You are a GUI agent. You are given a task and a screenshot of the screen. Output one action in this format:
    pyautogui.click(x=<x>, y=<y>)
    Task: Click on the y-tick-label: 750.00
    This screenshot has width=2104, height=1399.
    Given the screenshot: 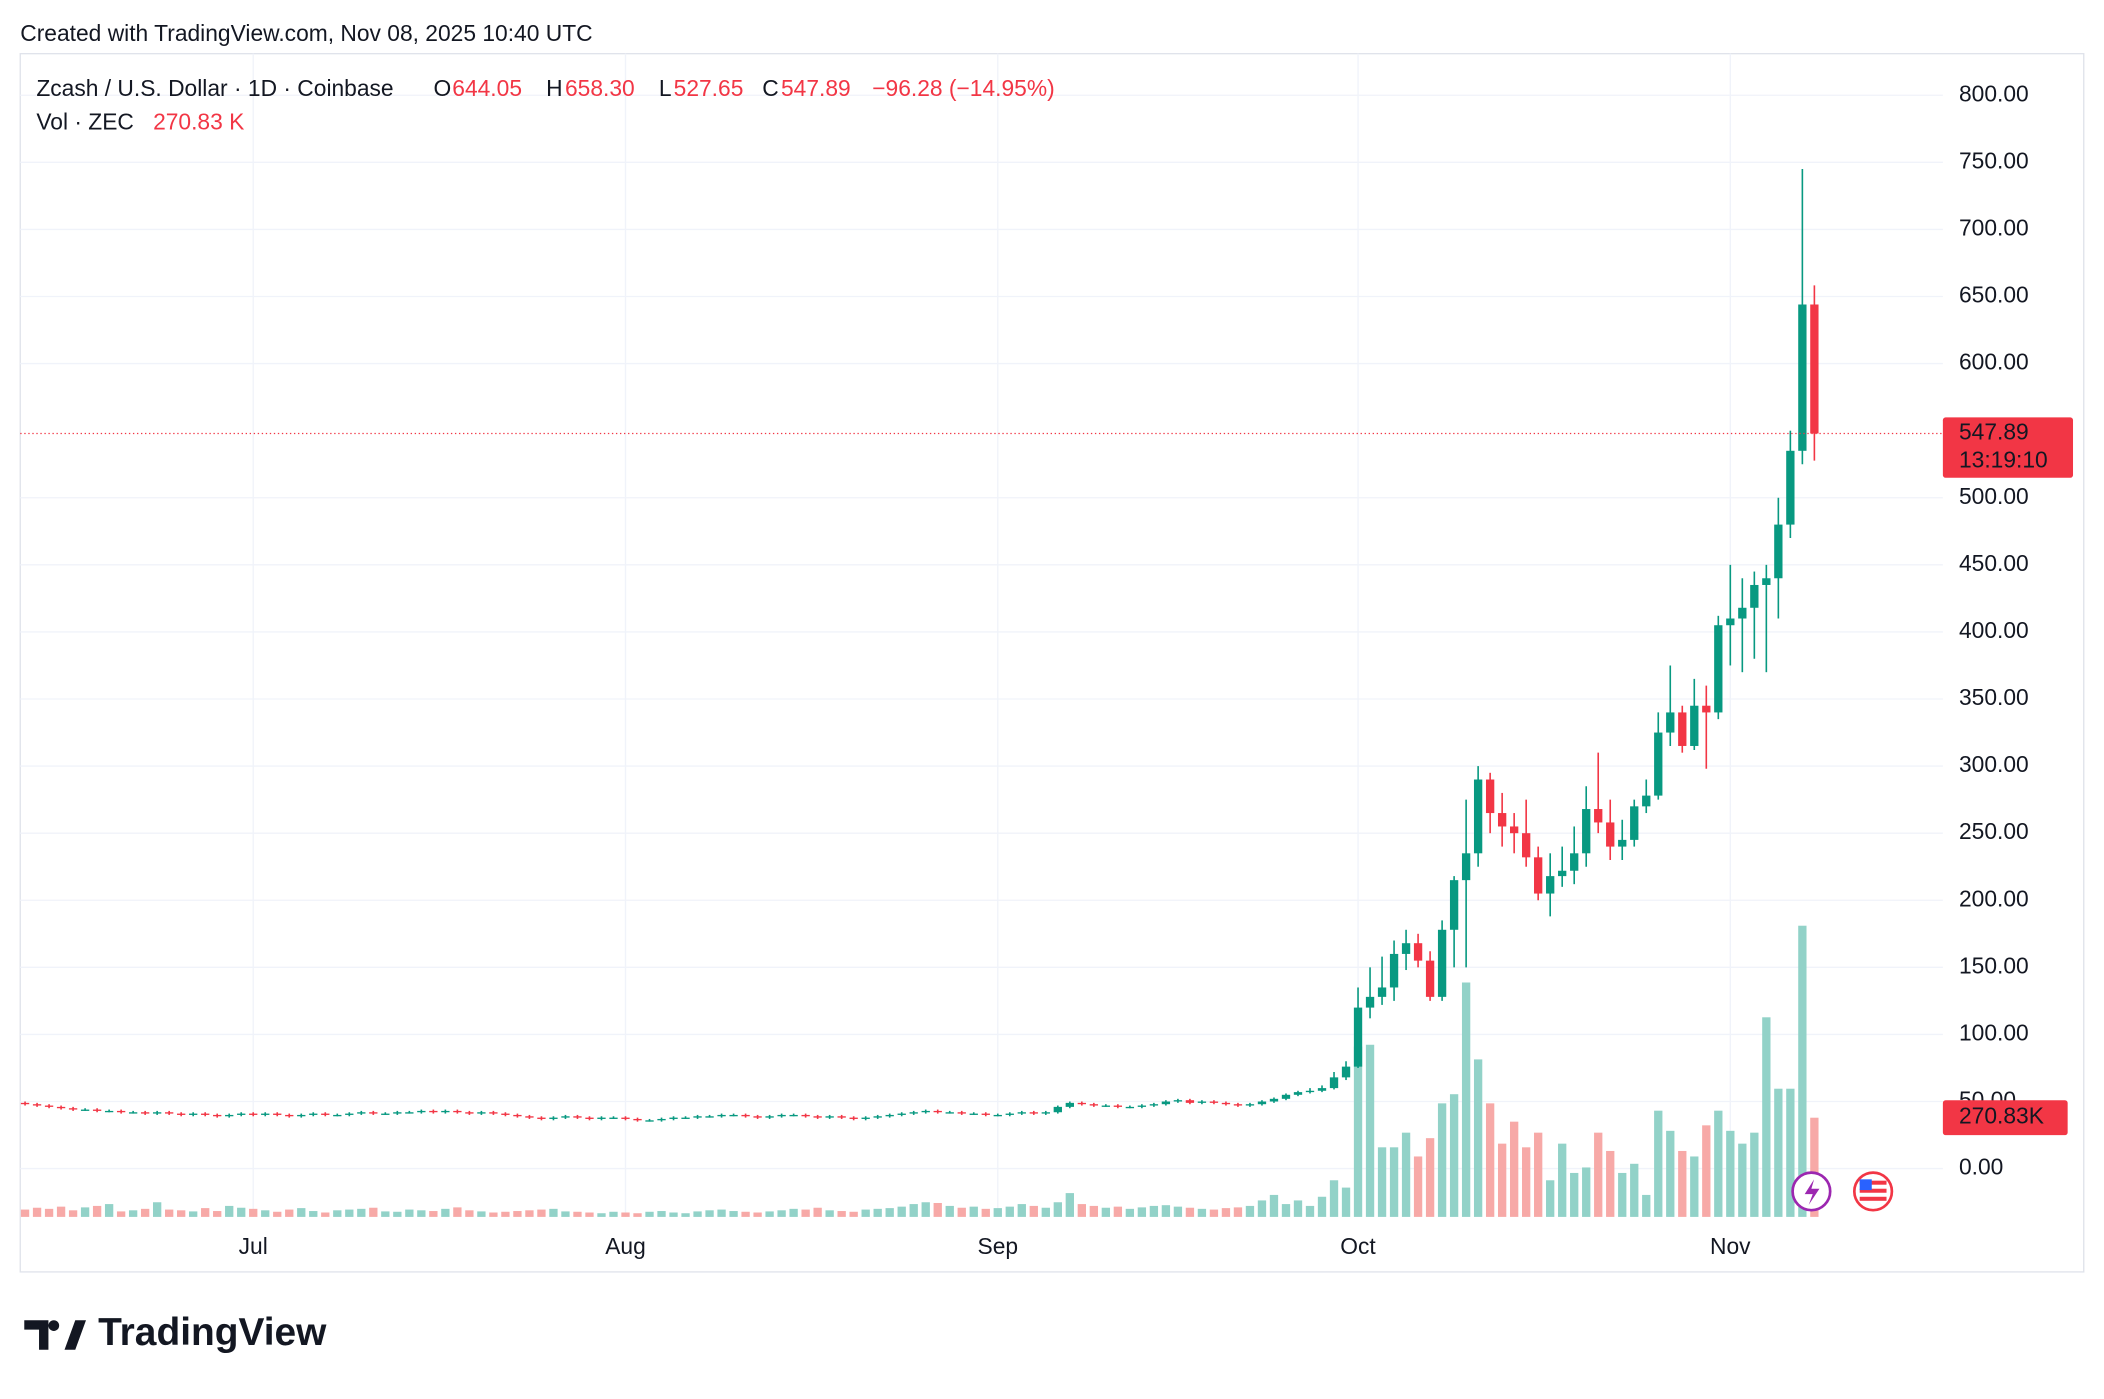 What is the action you would take?
    pyautogui.click(x=1994, y=160)
    